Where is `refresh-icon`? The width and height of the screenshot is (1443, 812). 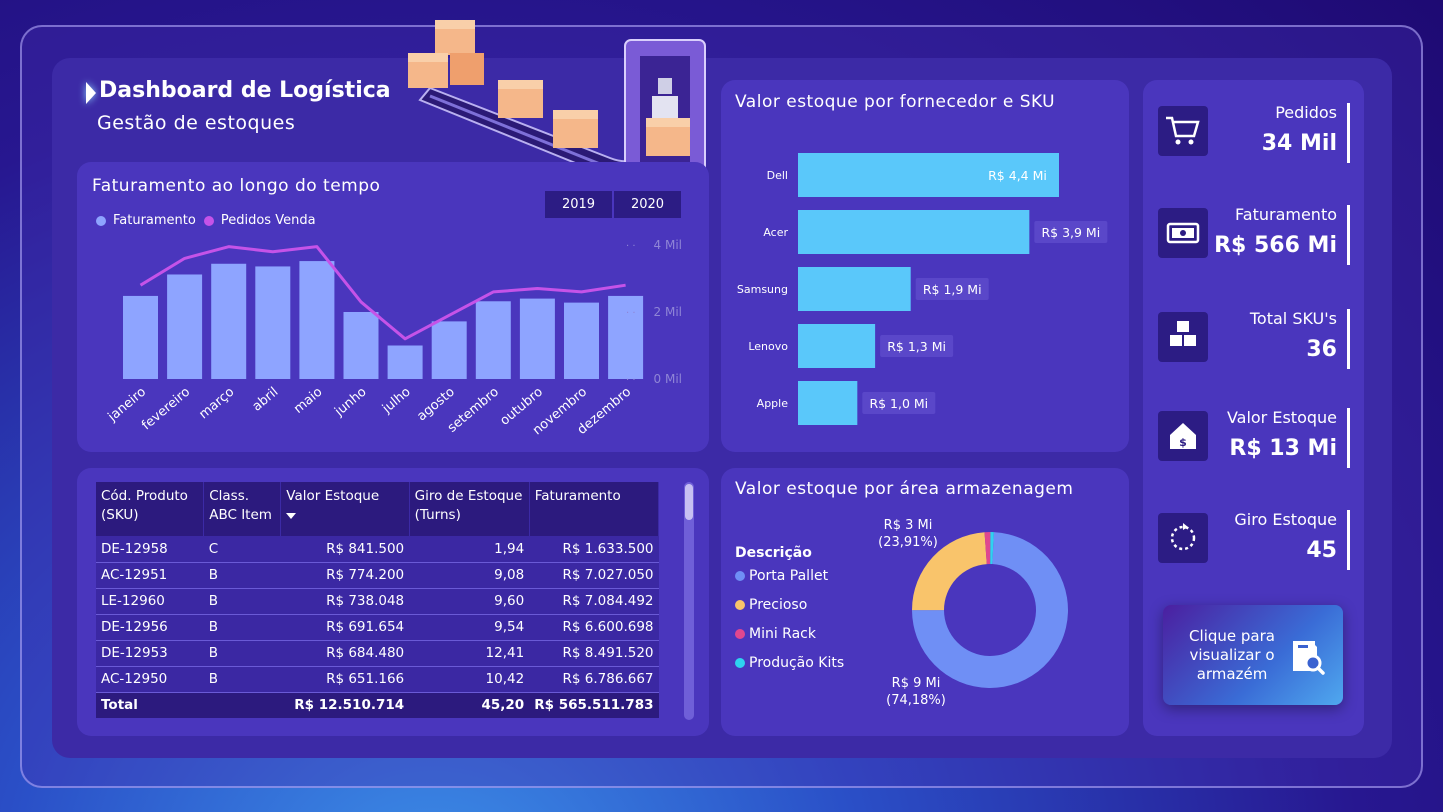
refresh-icon is located at coordinates (1183, 538).